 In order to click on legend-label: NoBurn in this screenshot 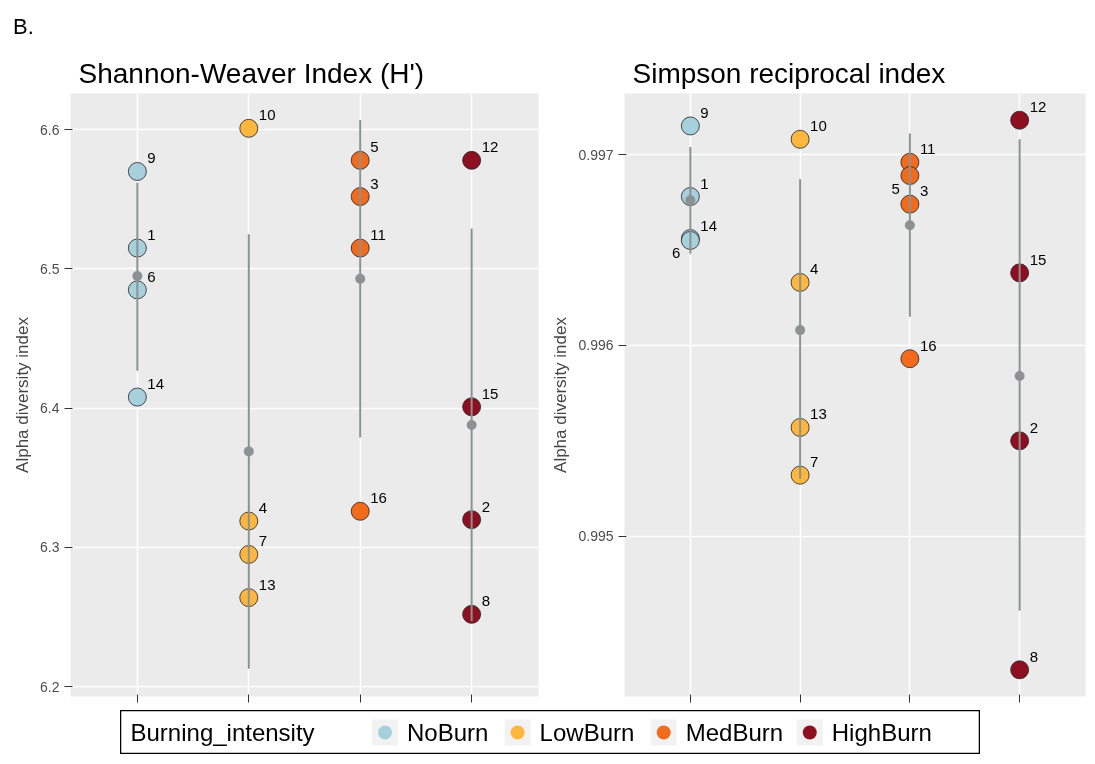, I will do `click(447, 732)`.